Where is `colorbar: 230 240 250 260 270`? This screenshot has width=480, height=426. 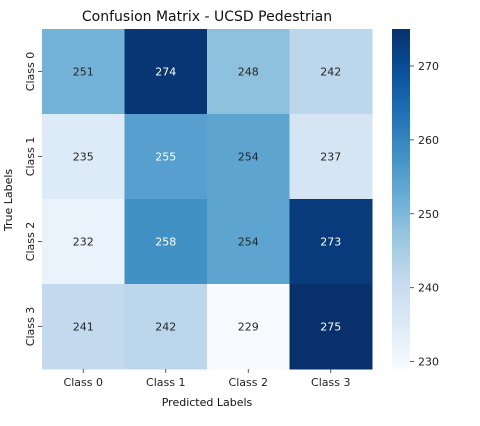
colorbar: 230 240 250 260 270 is located at coordinates (415, 199).